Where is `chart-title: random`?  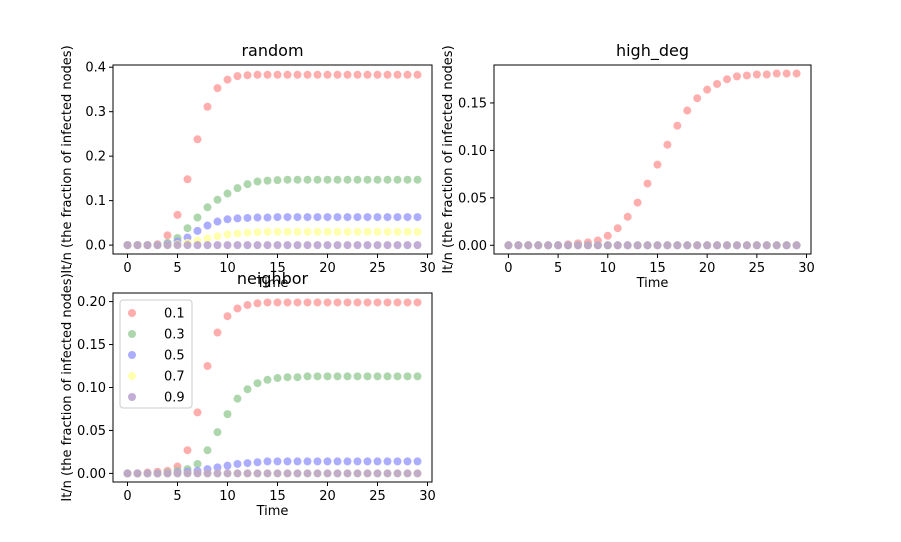
chart-title: random is located at coordinates (272, 50).